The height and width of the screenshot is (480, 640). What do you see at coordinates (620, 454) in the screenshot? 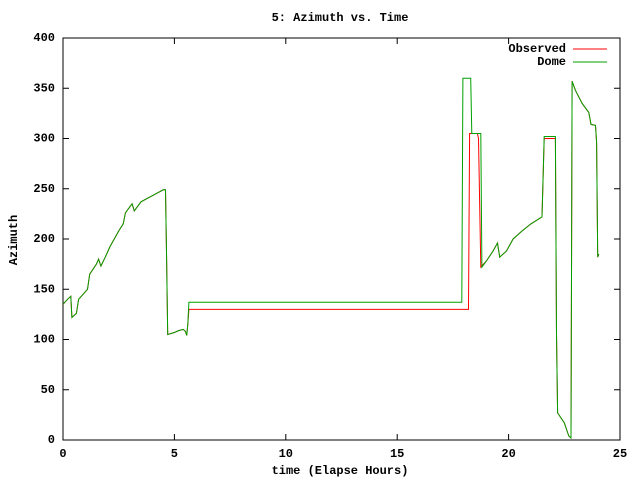
I see `x-tick-label: 25` at bounding box center [620, 454].